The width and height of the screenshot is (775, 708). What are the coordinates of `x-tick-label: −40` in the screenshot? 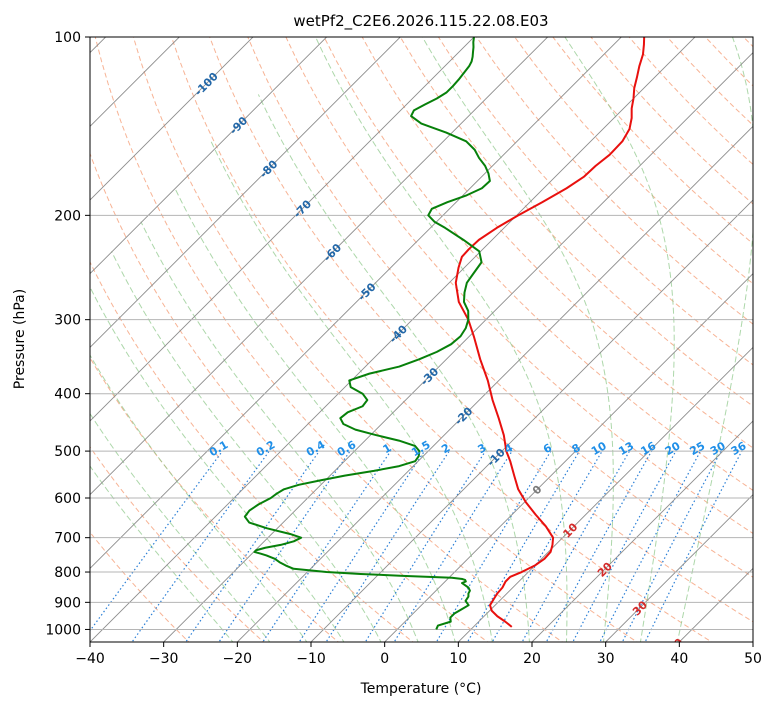 It's located at (90, 659).